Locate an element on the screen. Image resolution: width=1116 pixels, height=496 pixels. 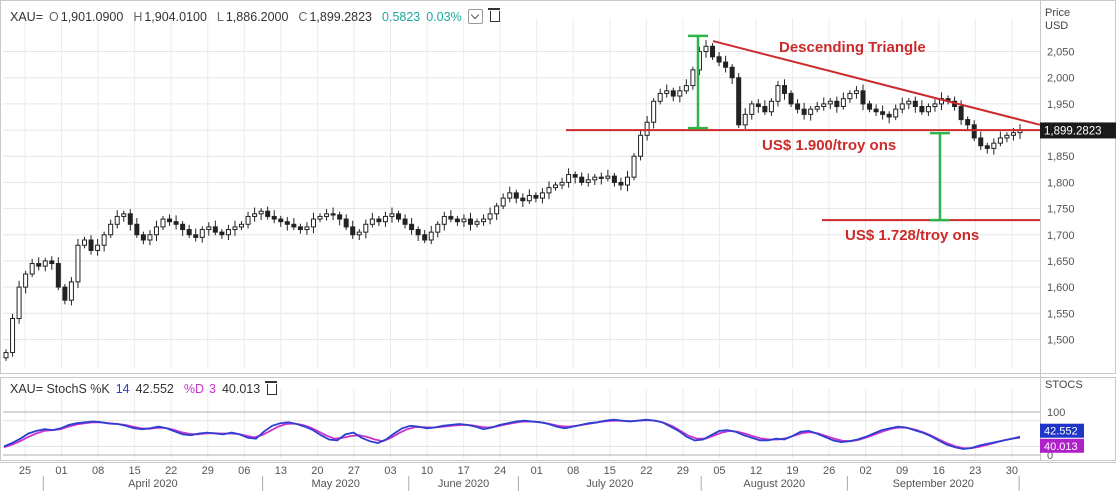
close-label: C is located at coordinates (303, 16).